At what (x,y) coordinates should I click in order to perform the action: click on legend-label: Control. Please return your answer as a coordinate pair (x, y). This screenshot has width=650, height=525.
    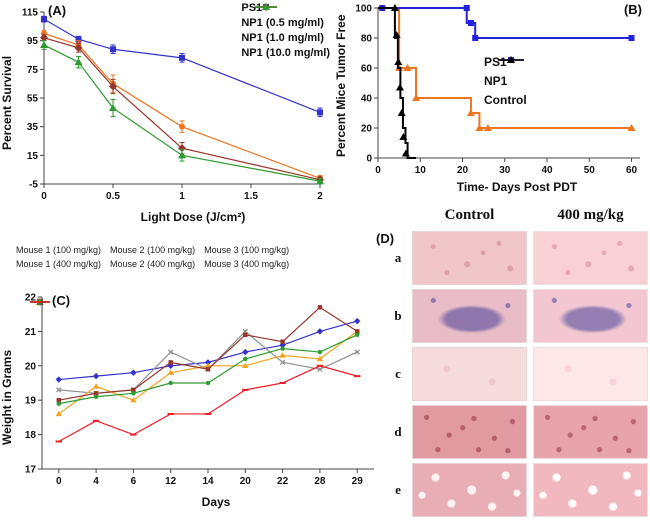
    Looking at the image, I should click on (505, 100).